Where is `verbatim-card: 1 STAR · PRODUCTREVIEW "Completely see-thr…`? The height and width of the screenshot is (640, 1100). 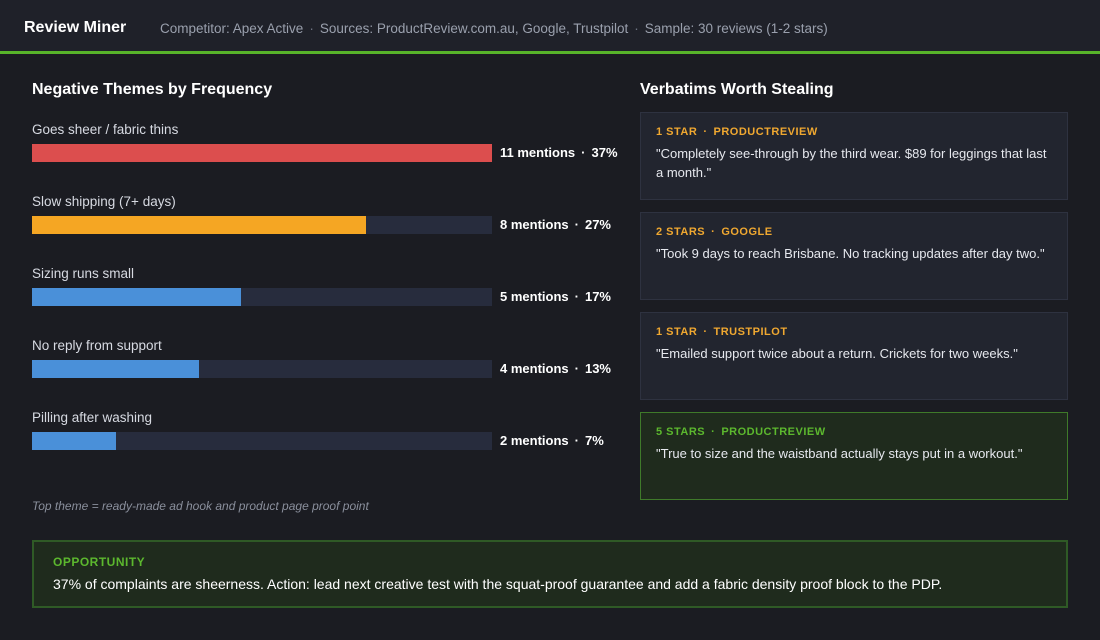 verbatim-card: 1 STAR · PRODUCTREVIEW "Completely see-thr… is located at coordinates (854, 156).